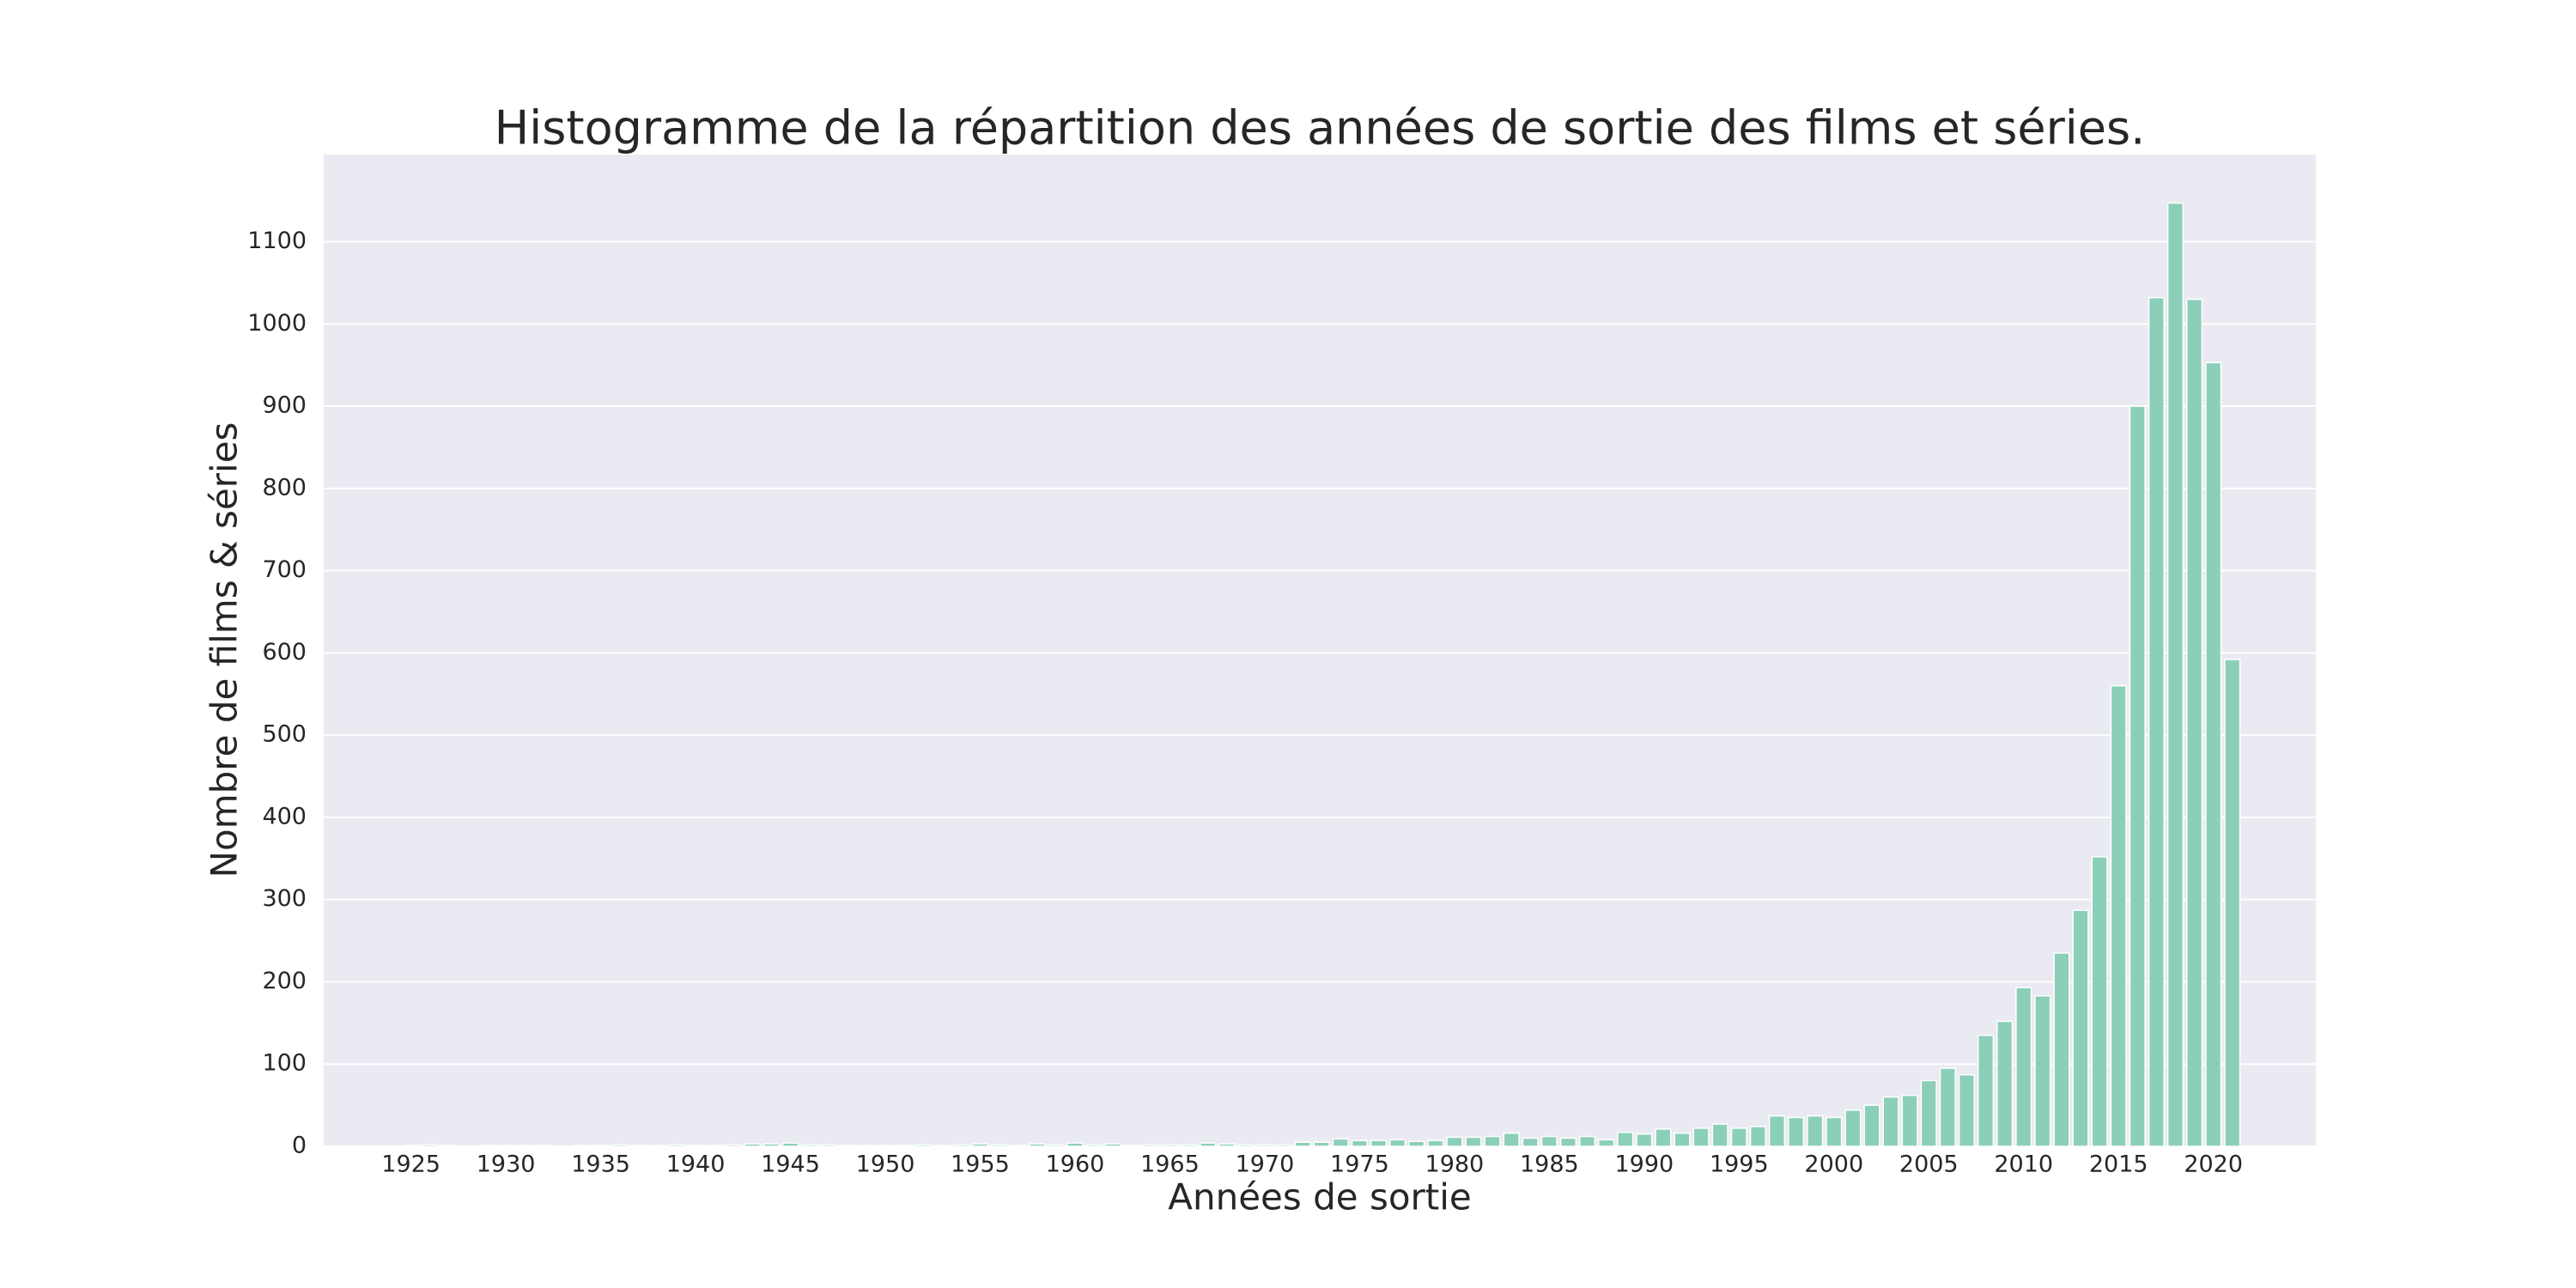  I want to click on y-tick-label: 300, so click(284, 899).